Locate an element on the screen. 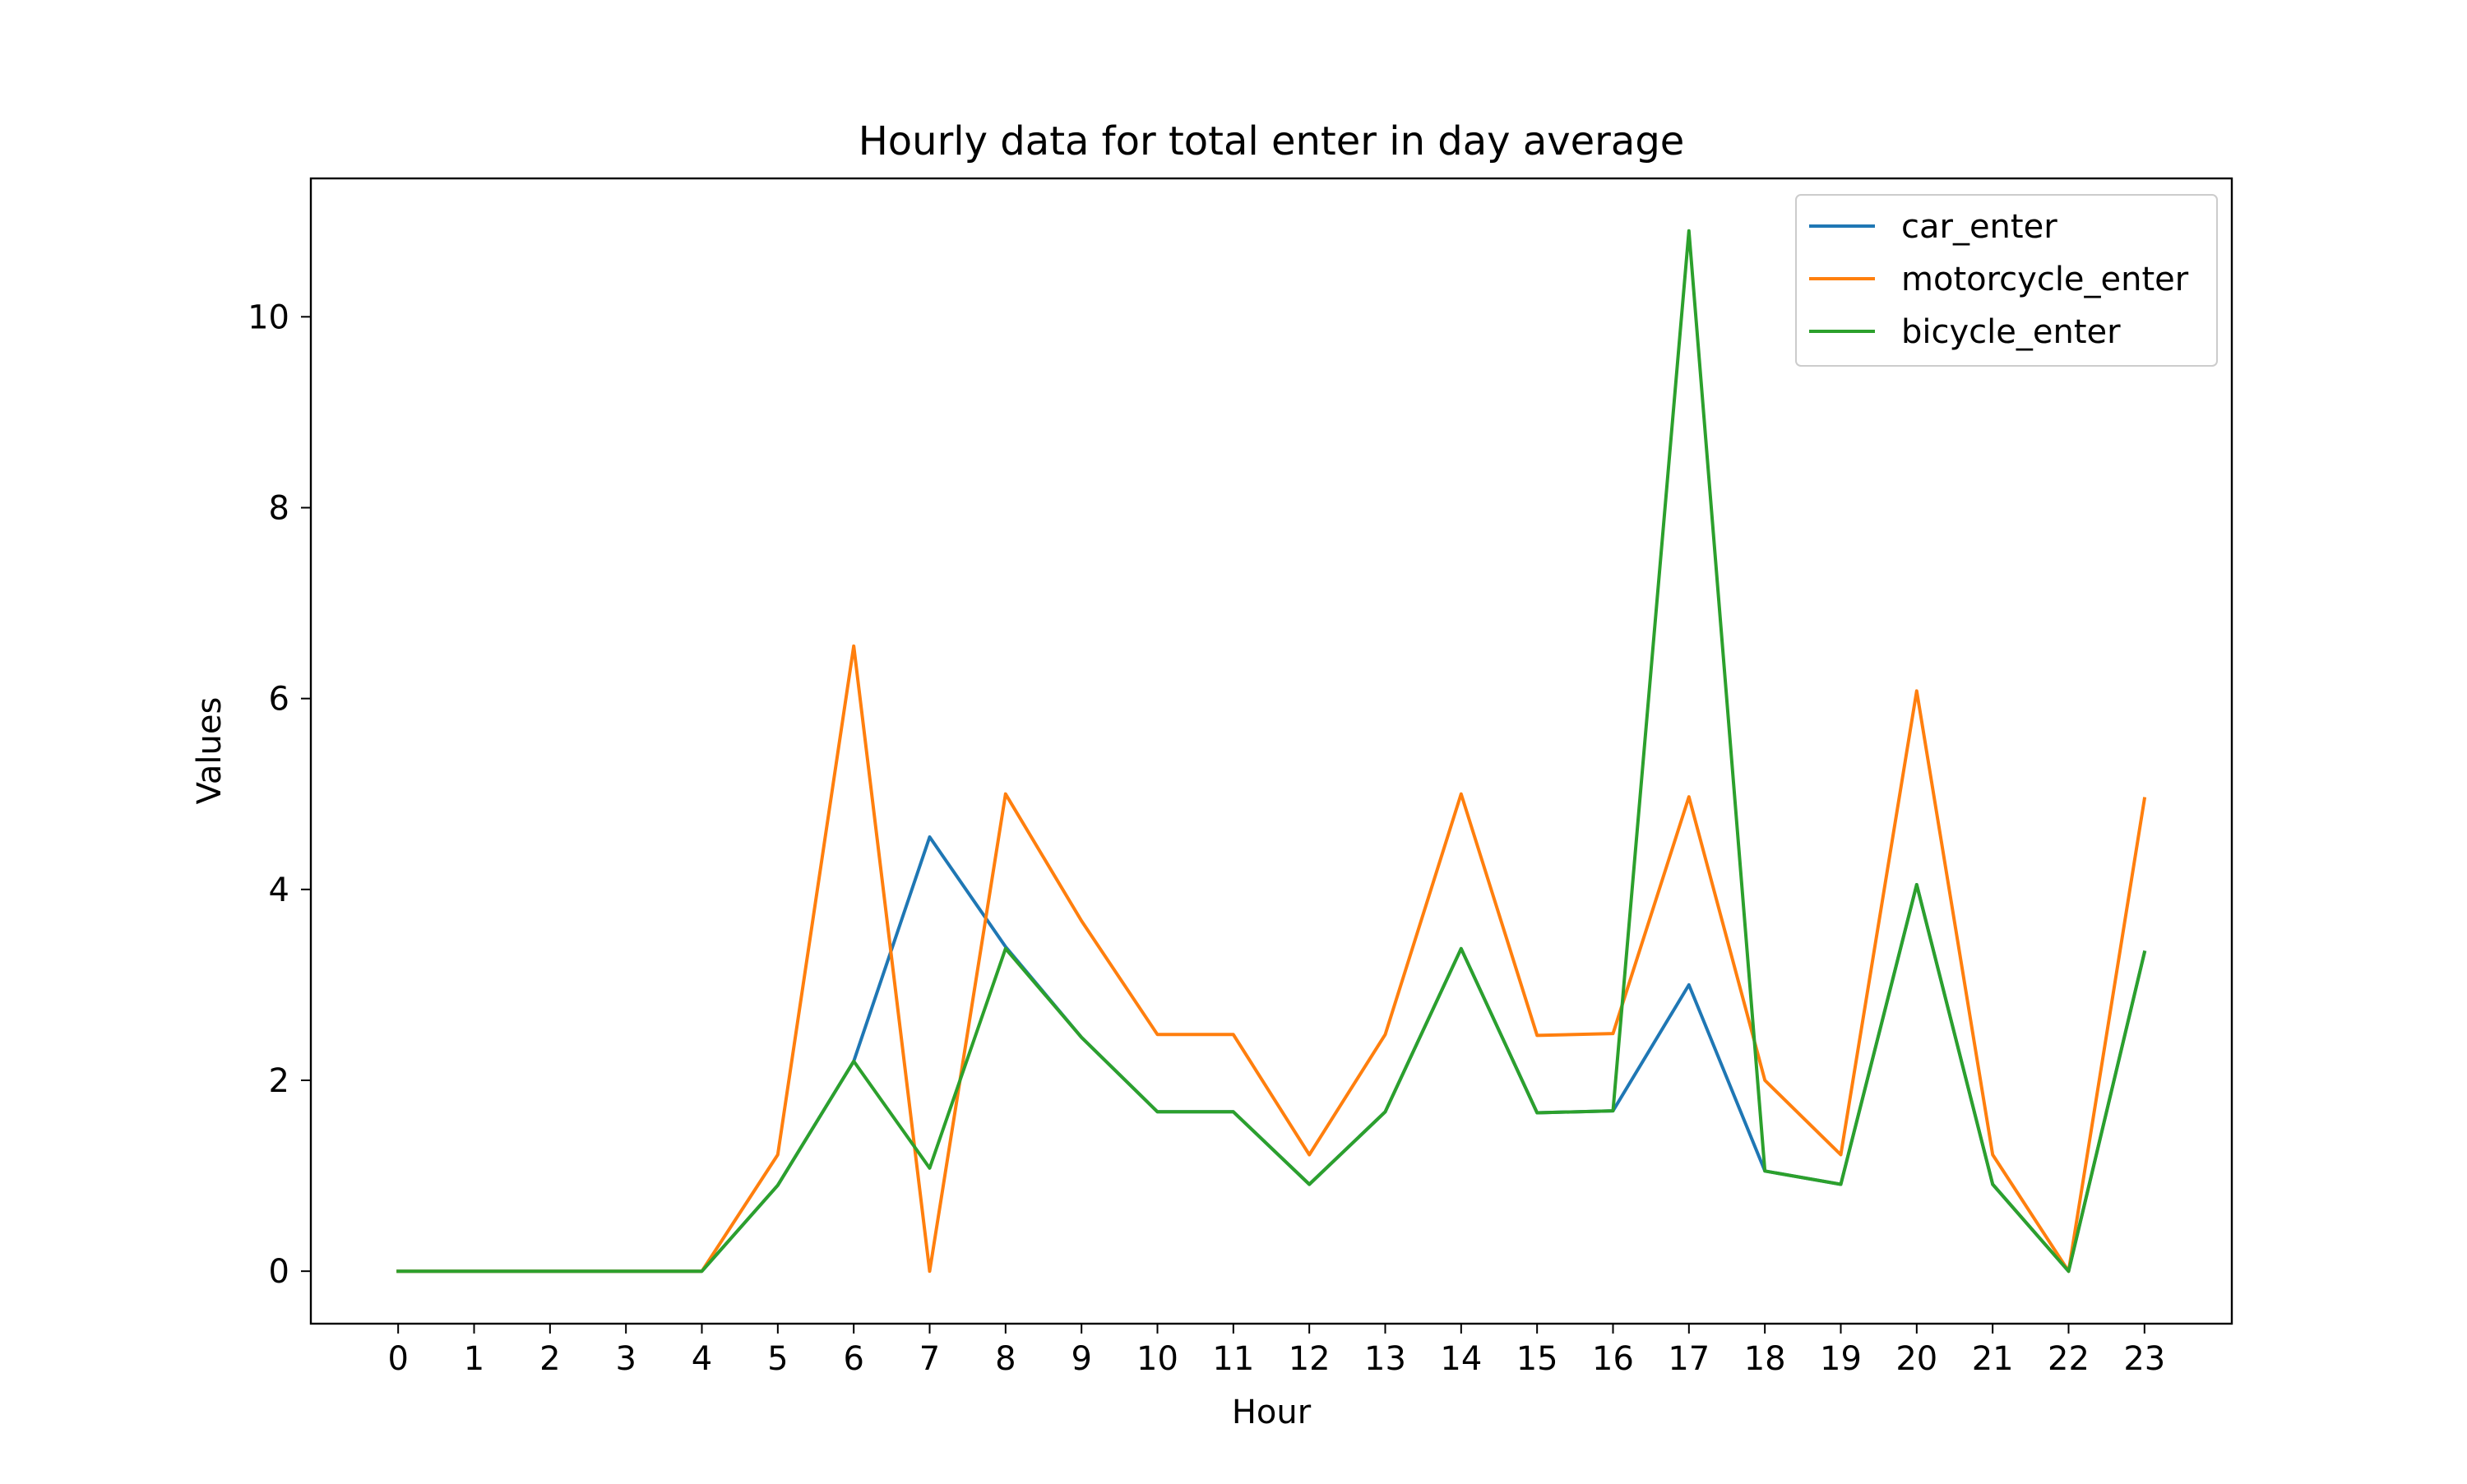  y-axis: 0 2 4 6 8 10 is located at coordinates (279, 794).